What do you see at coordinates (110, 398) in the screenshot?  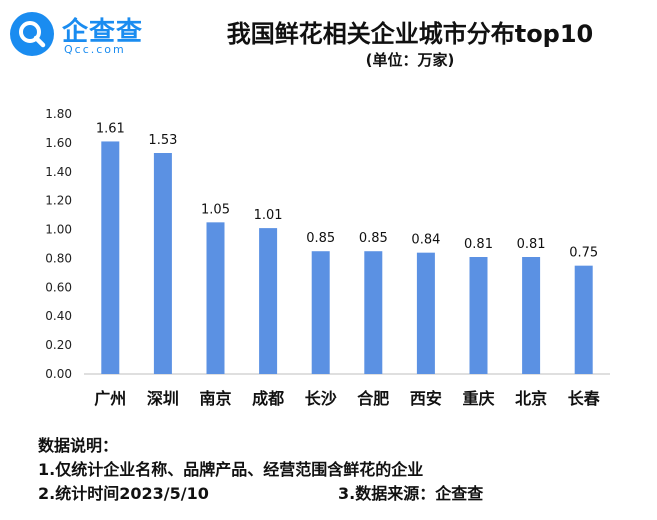 I see `x-tick-label: 广州` at bounding box center [110, 398].